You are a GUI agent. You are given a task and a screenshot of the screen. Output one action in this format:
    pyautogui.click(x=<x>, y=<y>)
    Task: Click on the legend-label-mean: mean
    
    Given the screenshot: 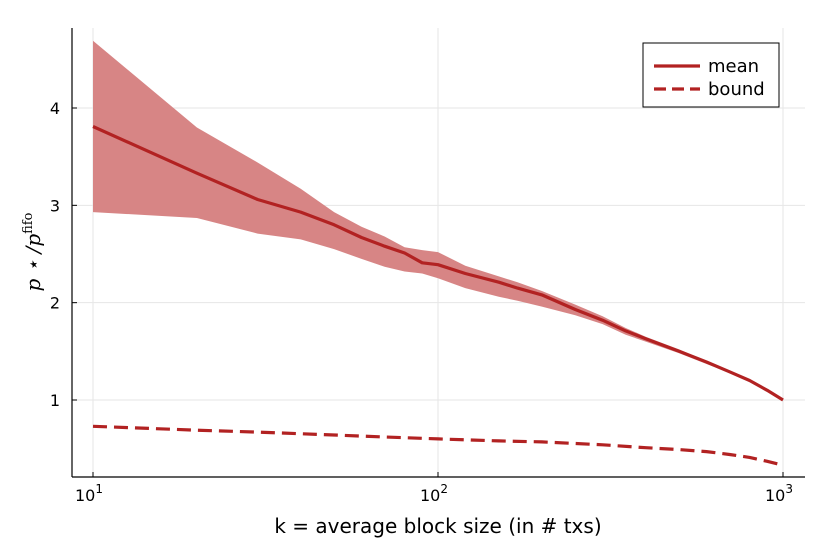 What is the action you would take?
    pyautogui.click(x=733, y=66)
    